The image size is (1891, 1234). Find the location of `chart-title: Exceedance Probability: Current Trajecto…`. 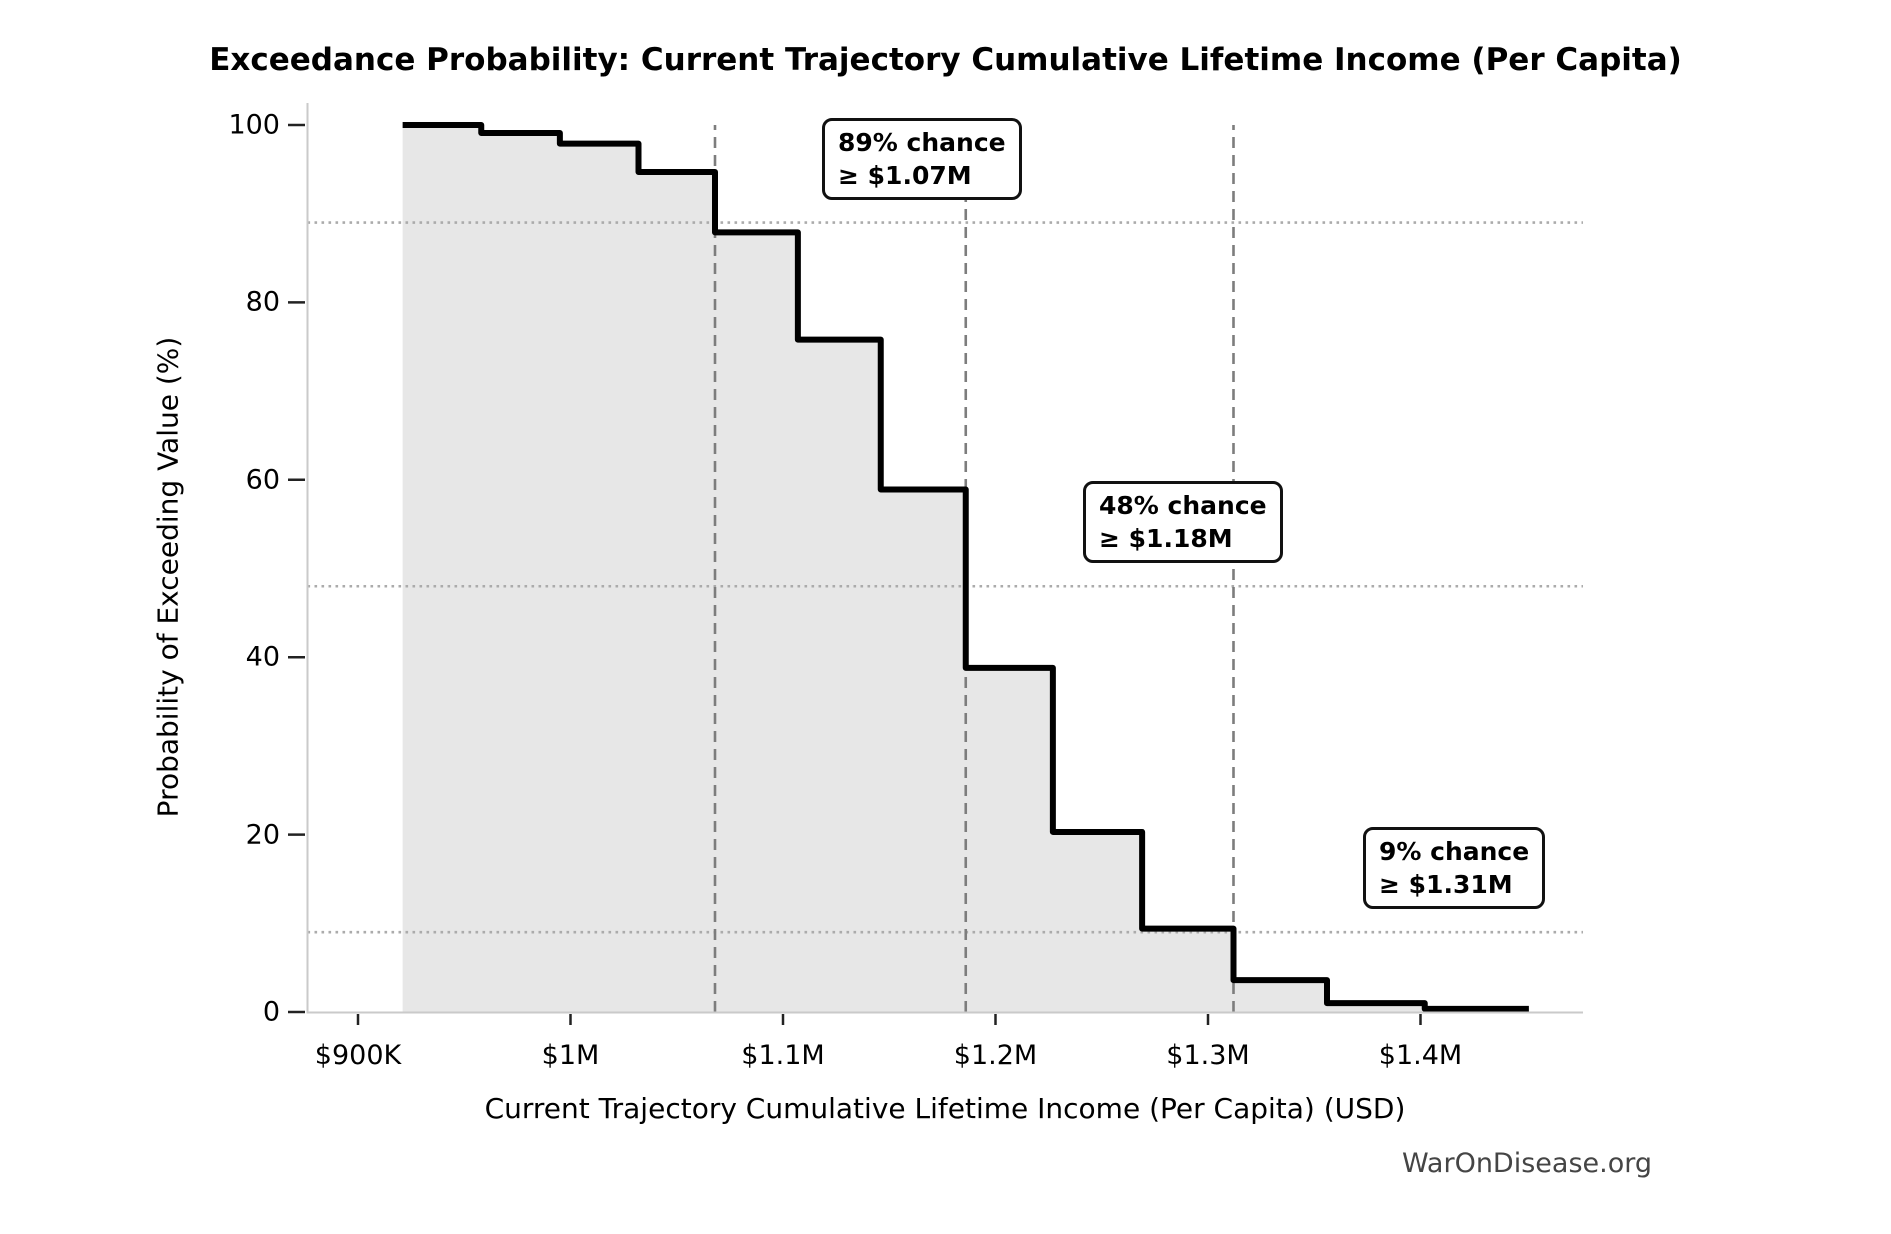

chart-title: Exceedance Probability: Current Trajecto… is located at coordinates (945, 60).